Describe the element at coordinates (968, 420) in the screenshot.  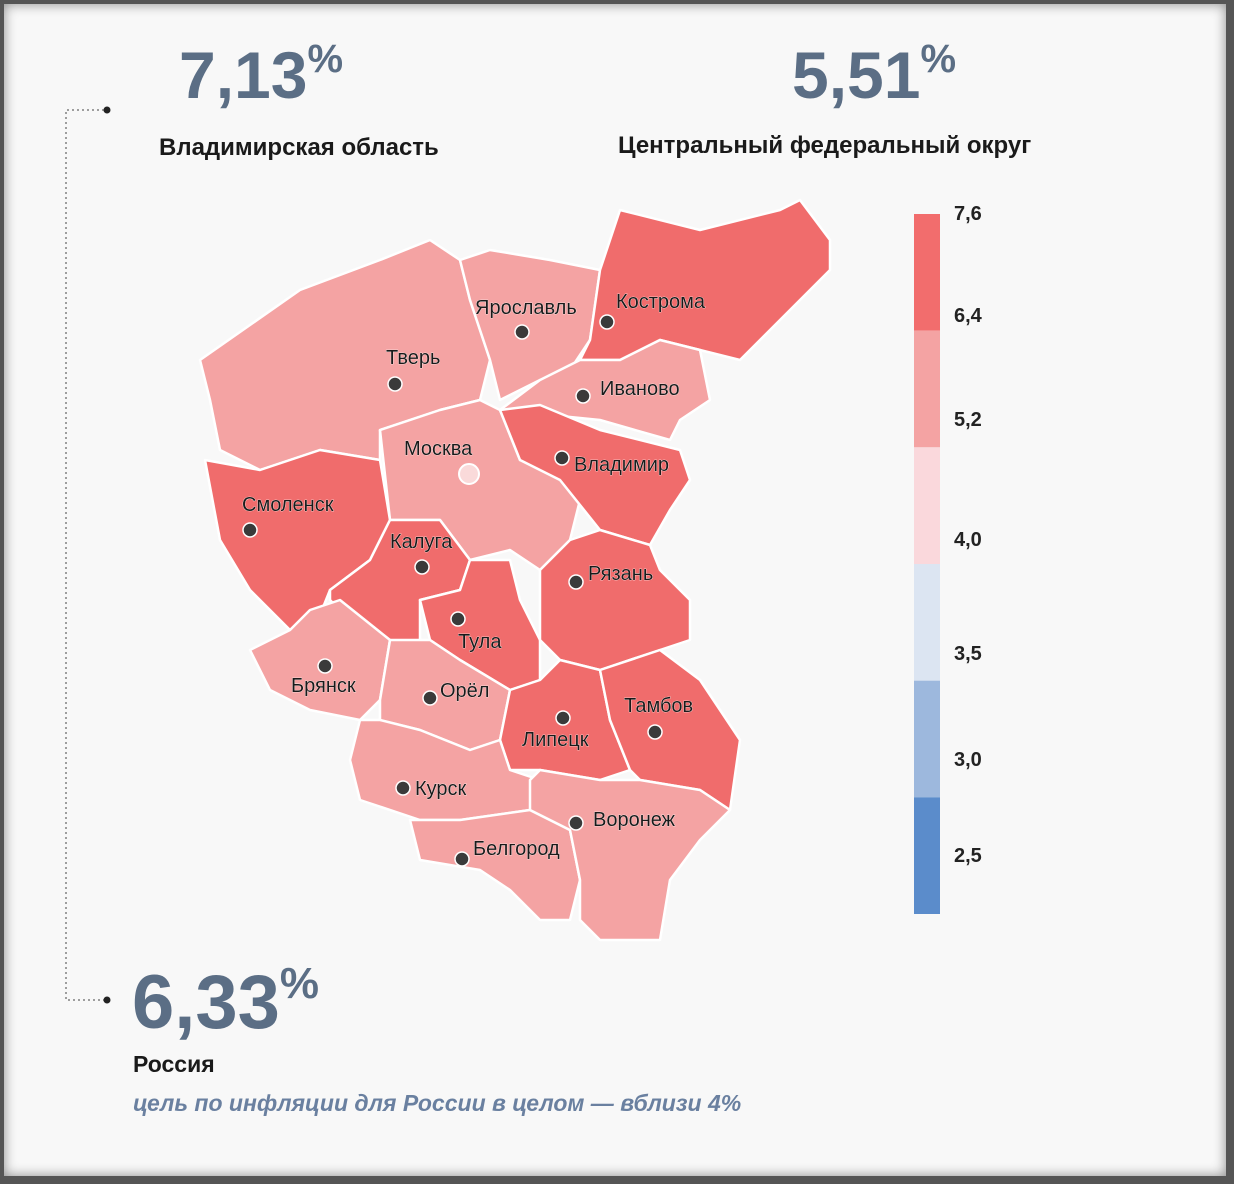
I see `legend-label: 5,2` at that location.